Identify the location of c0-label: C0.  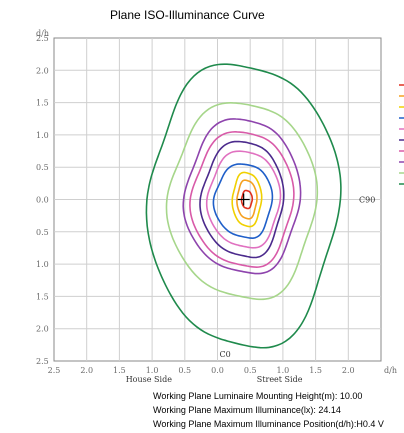
(225, 354).